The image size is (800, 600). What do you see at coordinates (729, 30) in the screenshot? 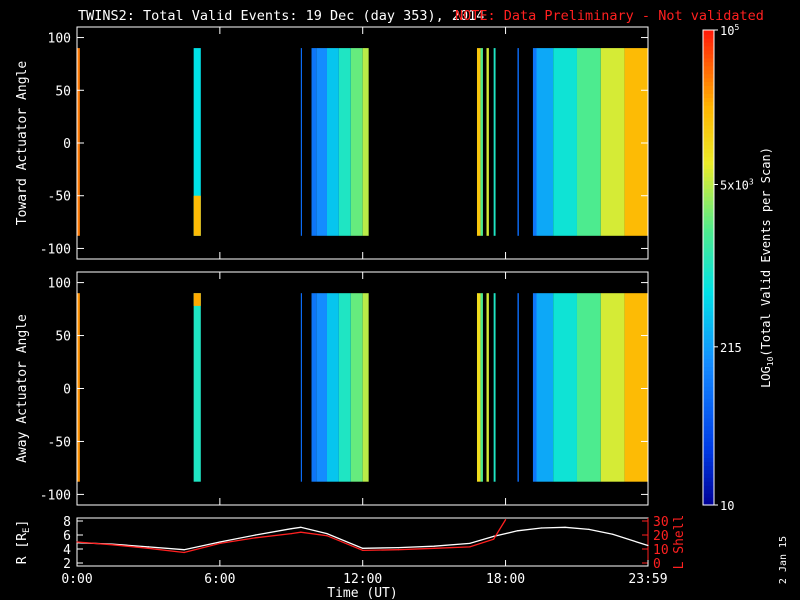
I see `colorbar-tick-label: 105` at bounding box center [729, 30].